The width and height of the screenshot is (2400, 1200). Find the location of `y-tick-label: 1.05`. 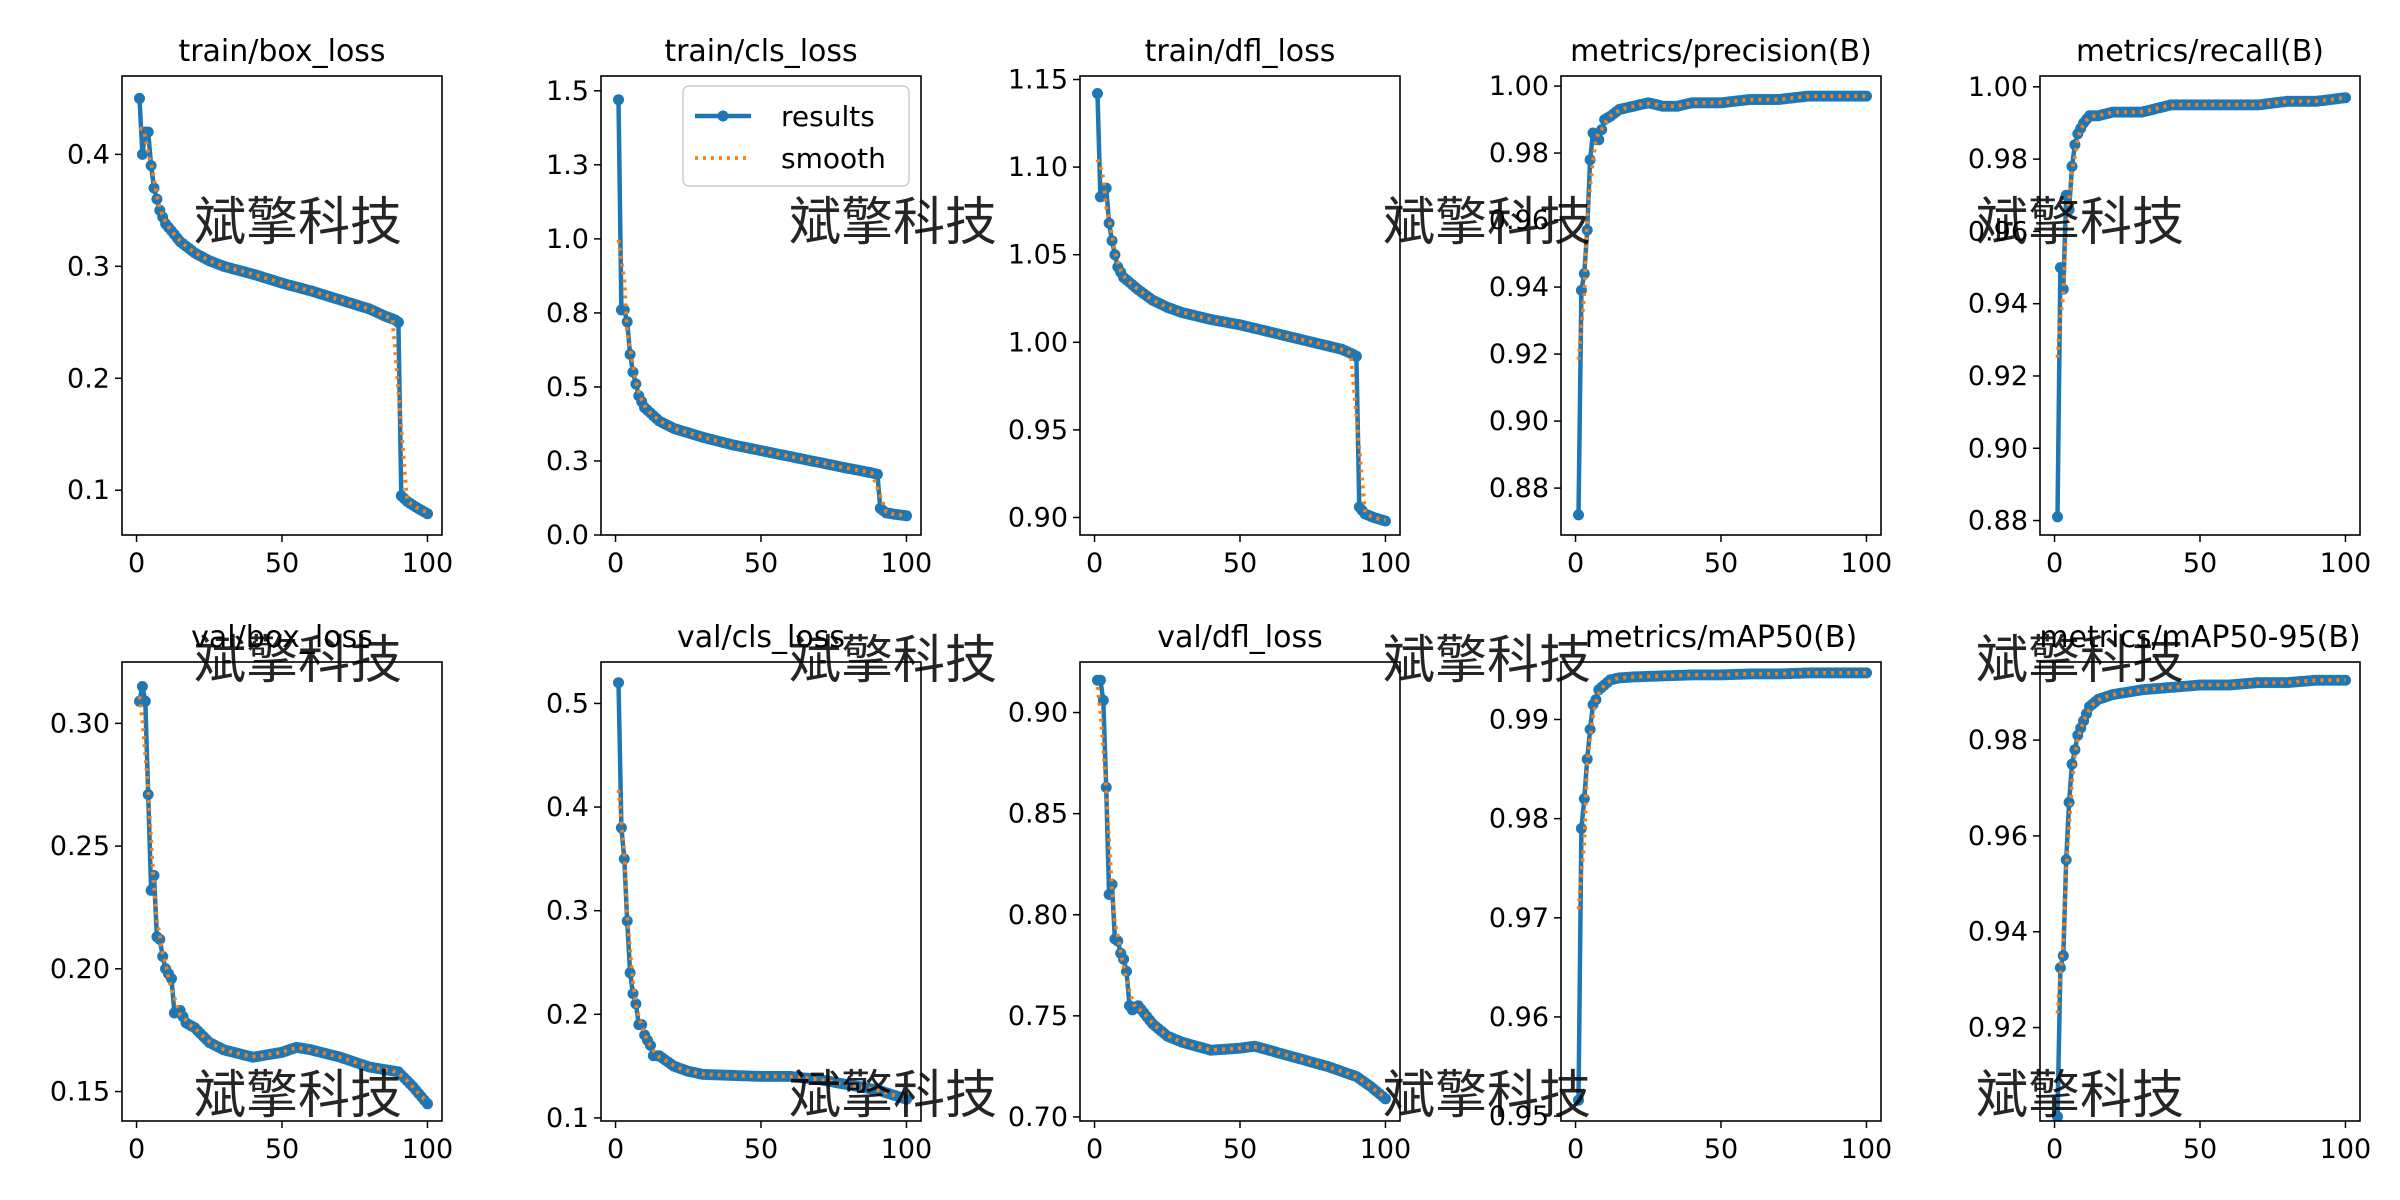

y-tick-label: 1.05 is located at coordinates (1038, 255).